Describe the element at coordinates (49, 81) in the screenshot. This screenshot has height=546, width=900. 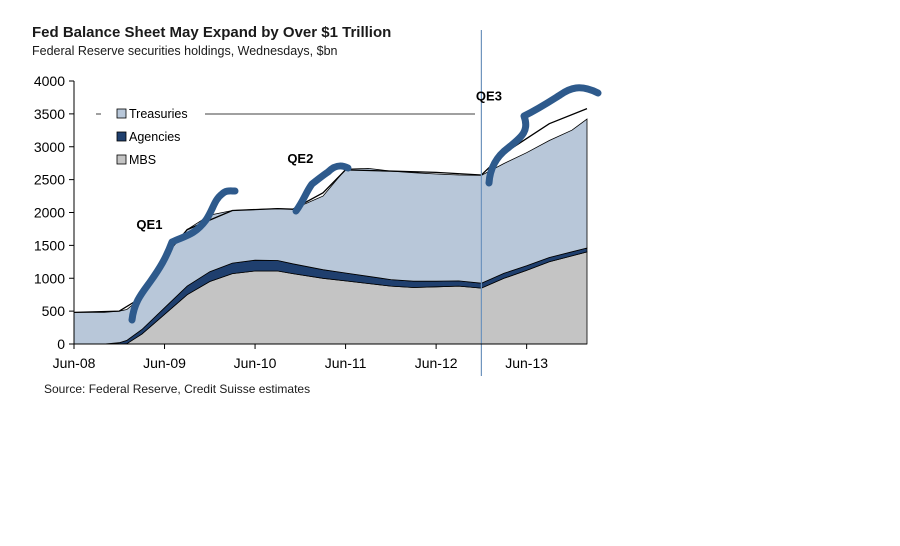
I see `y-tick-label: 4000` at that location.